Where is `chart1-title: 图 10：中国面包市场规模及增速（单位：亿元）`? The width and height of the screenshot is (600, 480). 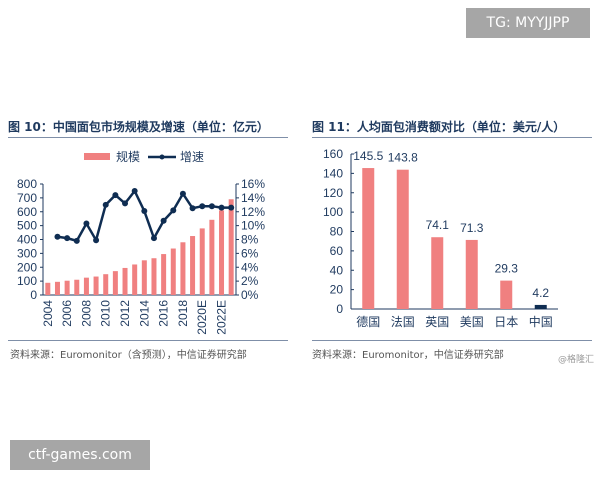 chart1-title: 图 10：中国面包市场规模及增速（单位：亿元） is located at coordinates (138, 127).